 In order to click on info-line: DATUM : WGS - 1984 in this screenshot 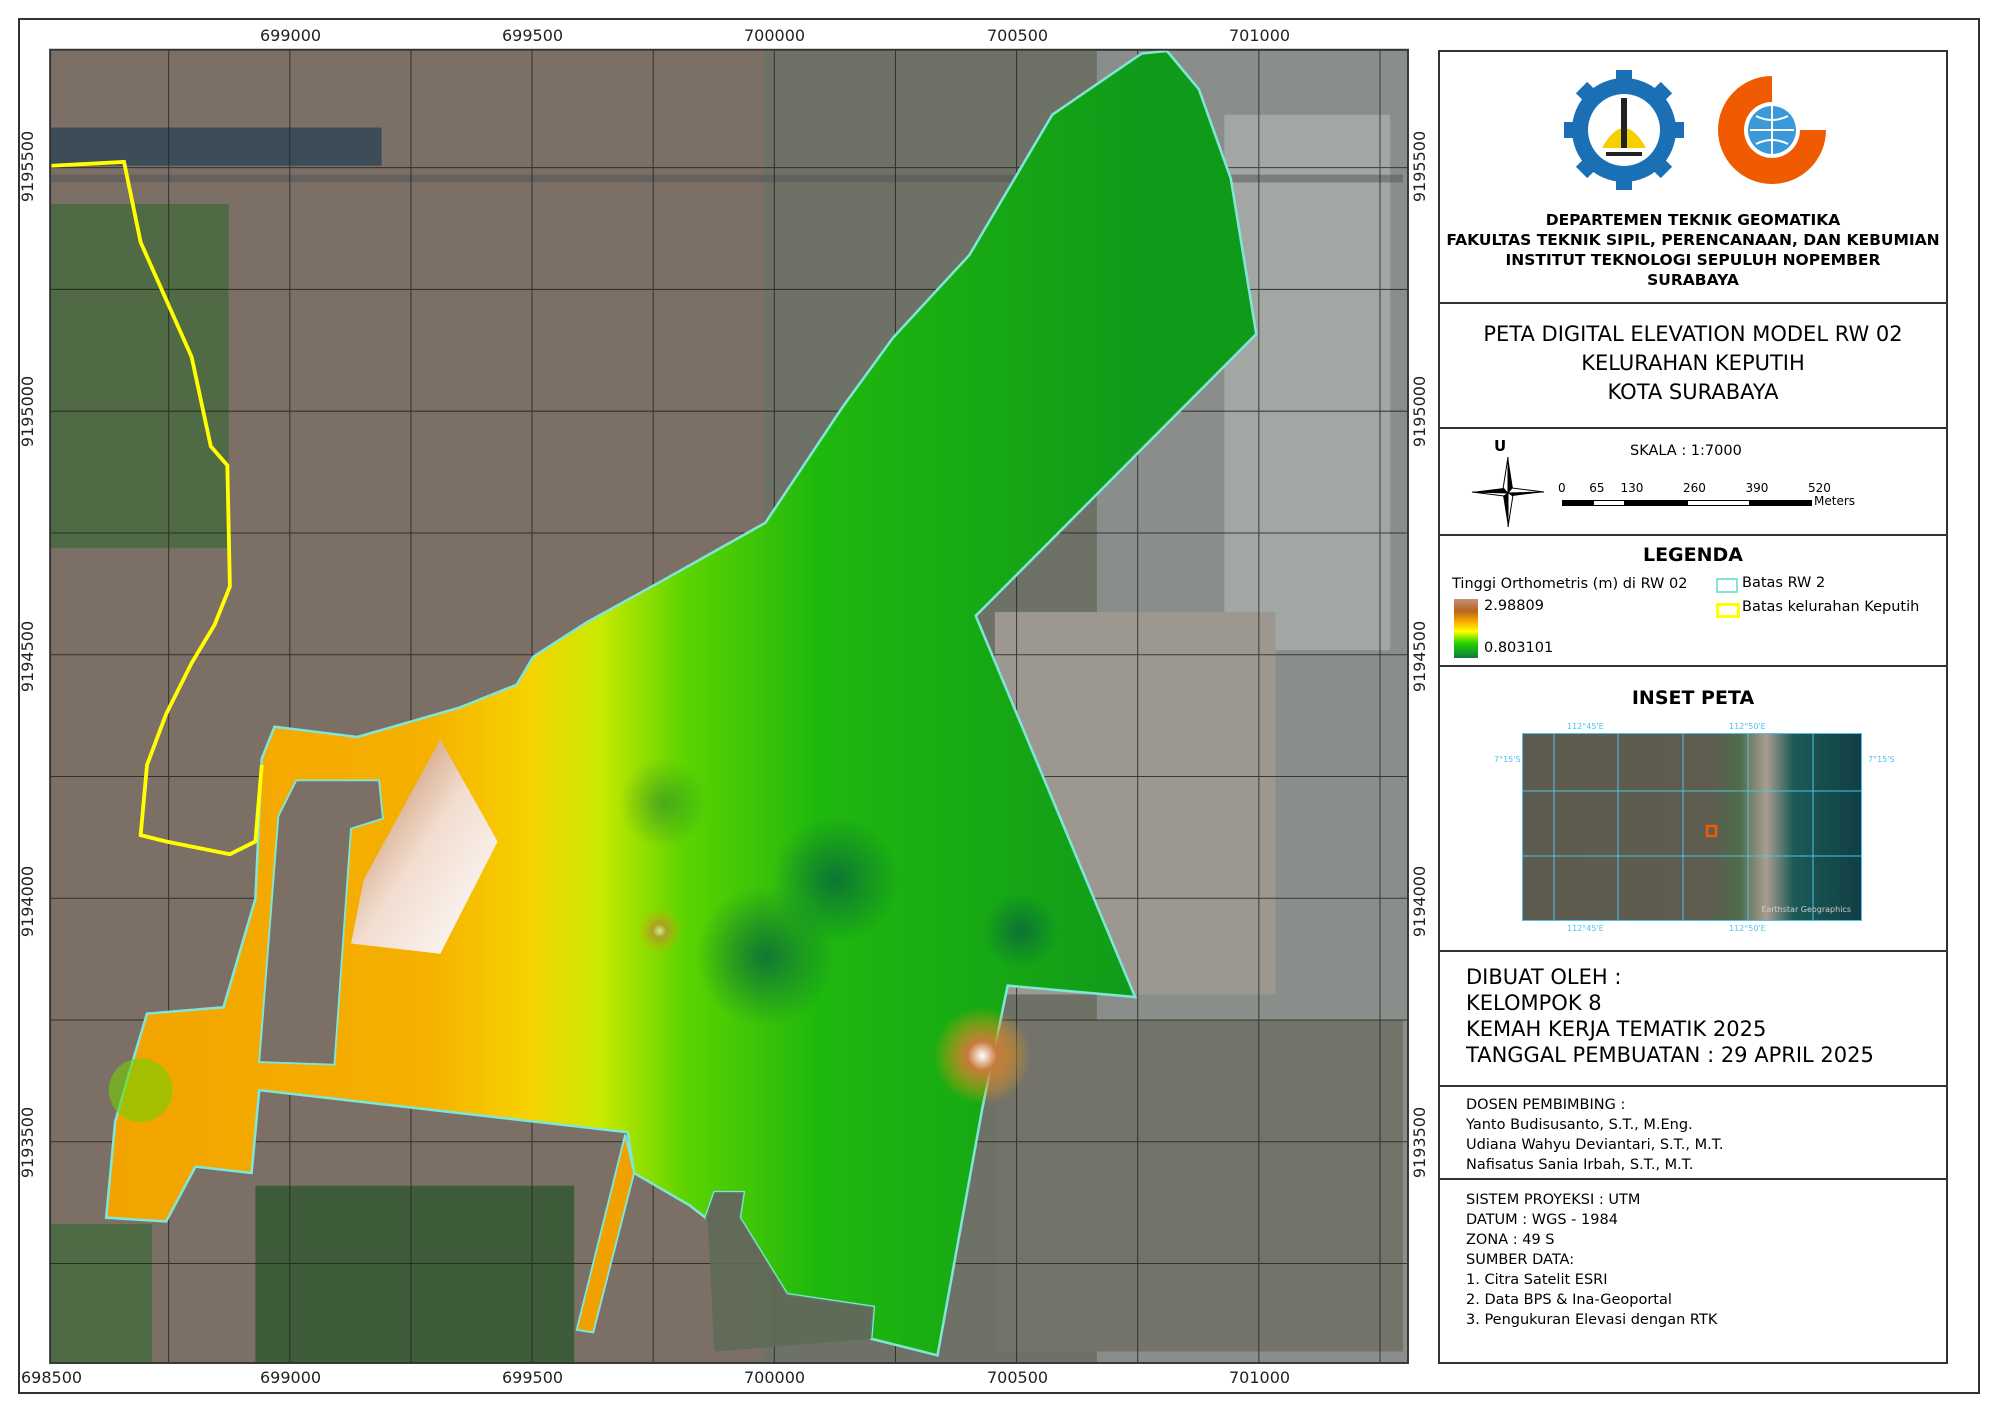, I will do `click(1542, 1220)`.